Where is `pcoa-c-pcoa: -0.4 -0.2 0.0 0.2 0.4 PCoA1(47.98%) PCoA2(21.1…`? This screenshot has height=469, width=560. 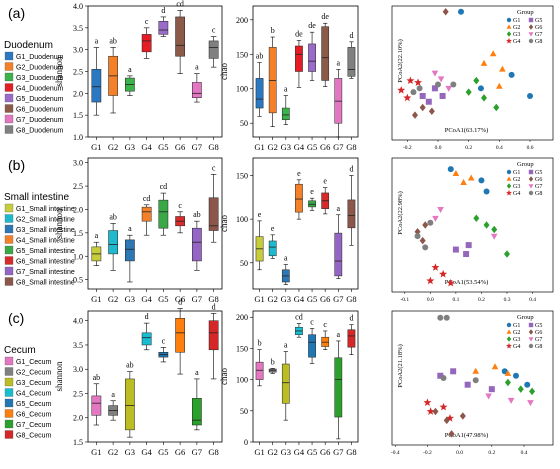 pcoa-c-pcoa: -0.4 -0.2 0.0 0.2 0.4 PCoA1(47.98%) PCoA2(21.1… is located at coordinates (472, 383).